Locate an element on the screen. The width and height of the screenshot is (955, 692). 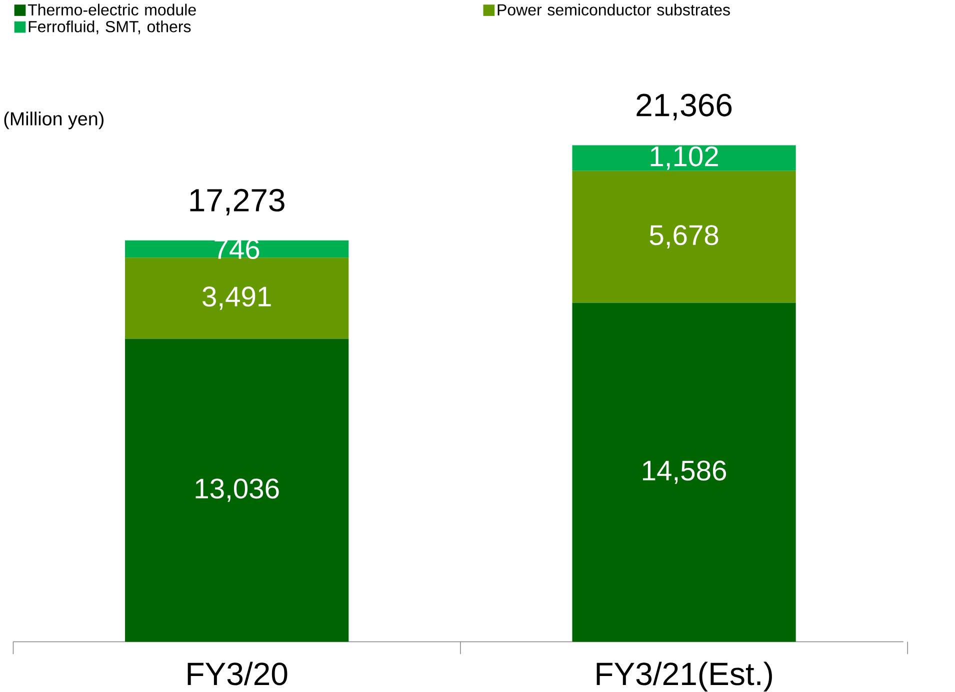
x-tick-label: FY3/21(Est.) is located at coordinates (684, 677).